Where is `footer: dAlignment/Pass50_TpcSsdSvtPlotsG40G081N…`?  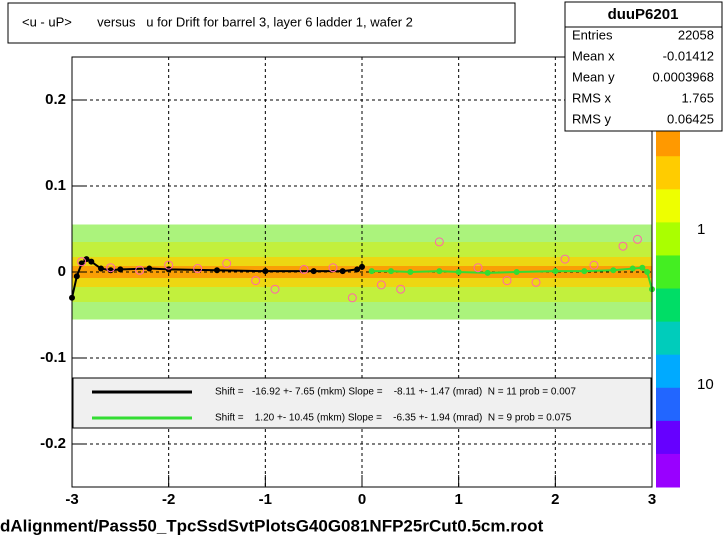
footer: dAlignment/Pass50_TpcSsdSvtPlotsG40G081N… is located at coordinates (272, 525).